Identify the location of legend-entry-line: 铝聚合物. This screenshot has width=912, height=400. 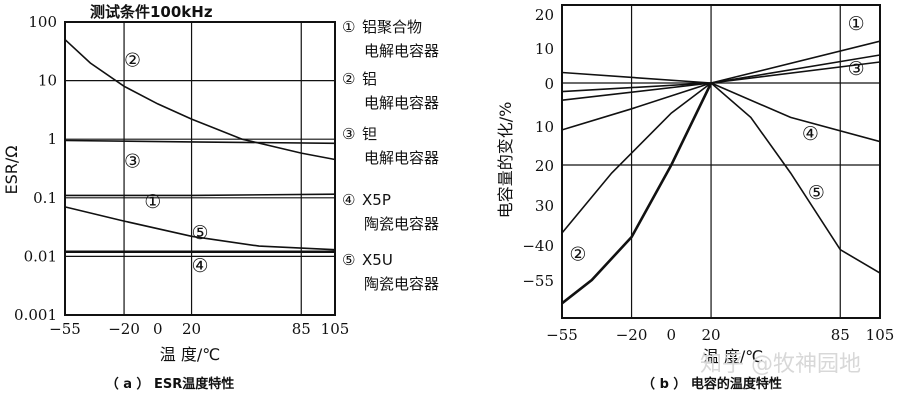
(392, 27).